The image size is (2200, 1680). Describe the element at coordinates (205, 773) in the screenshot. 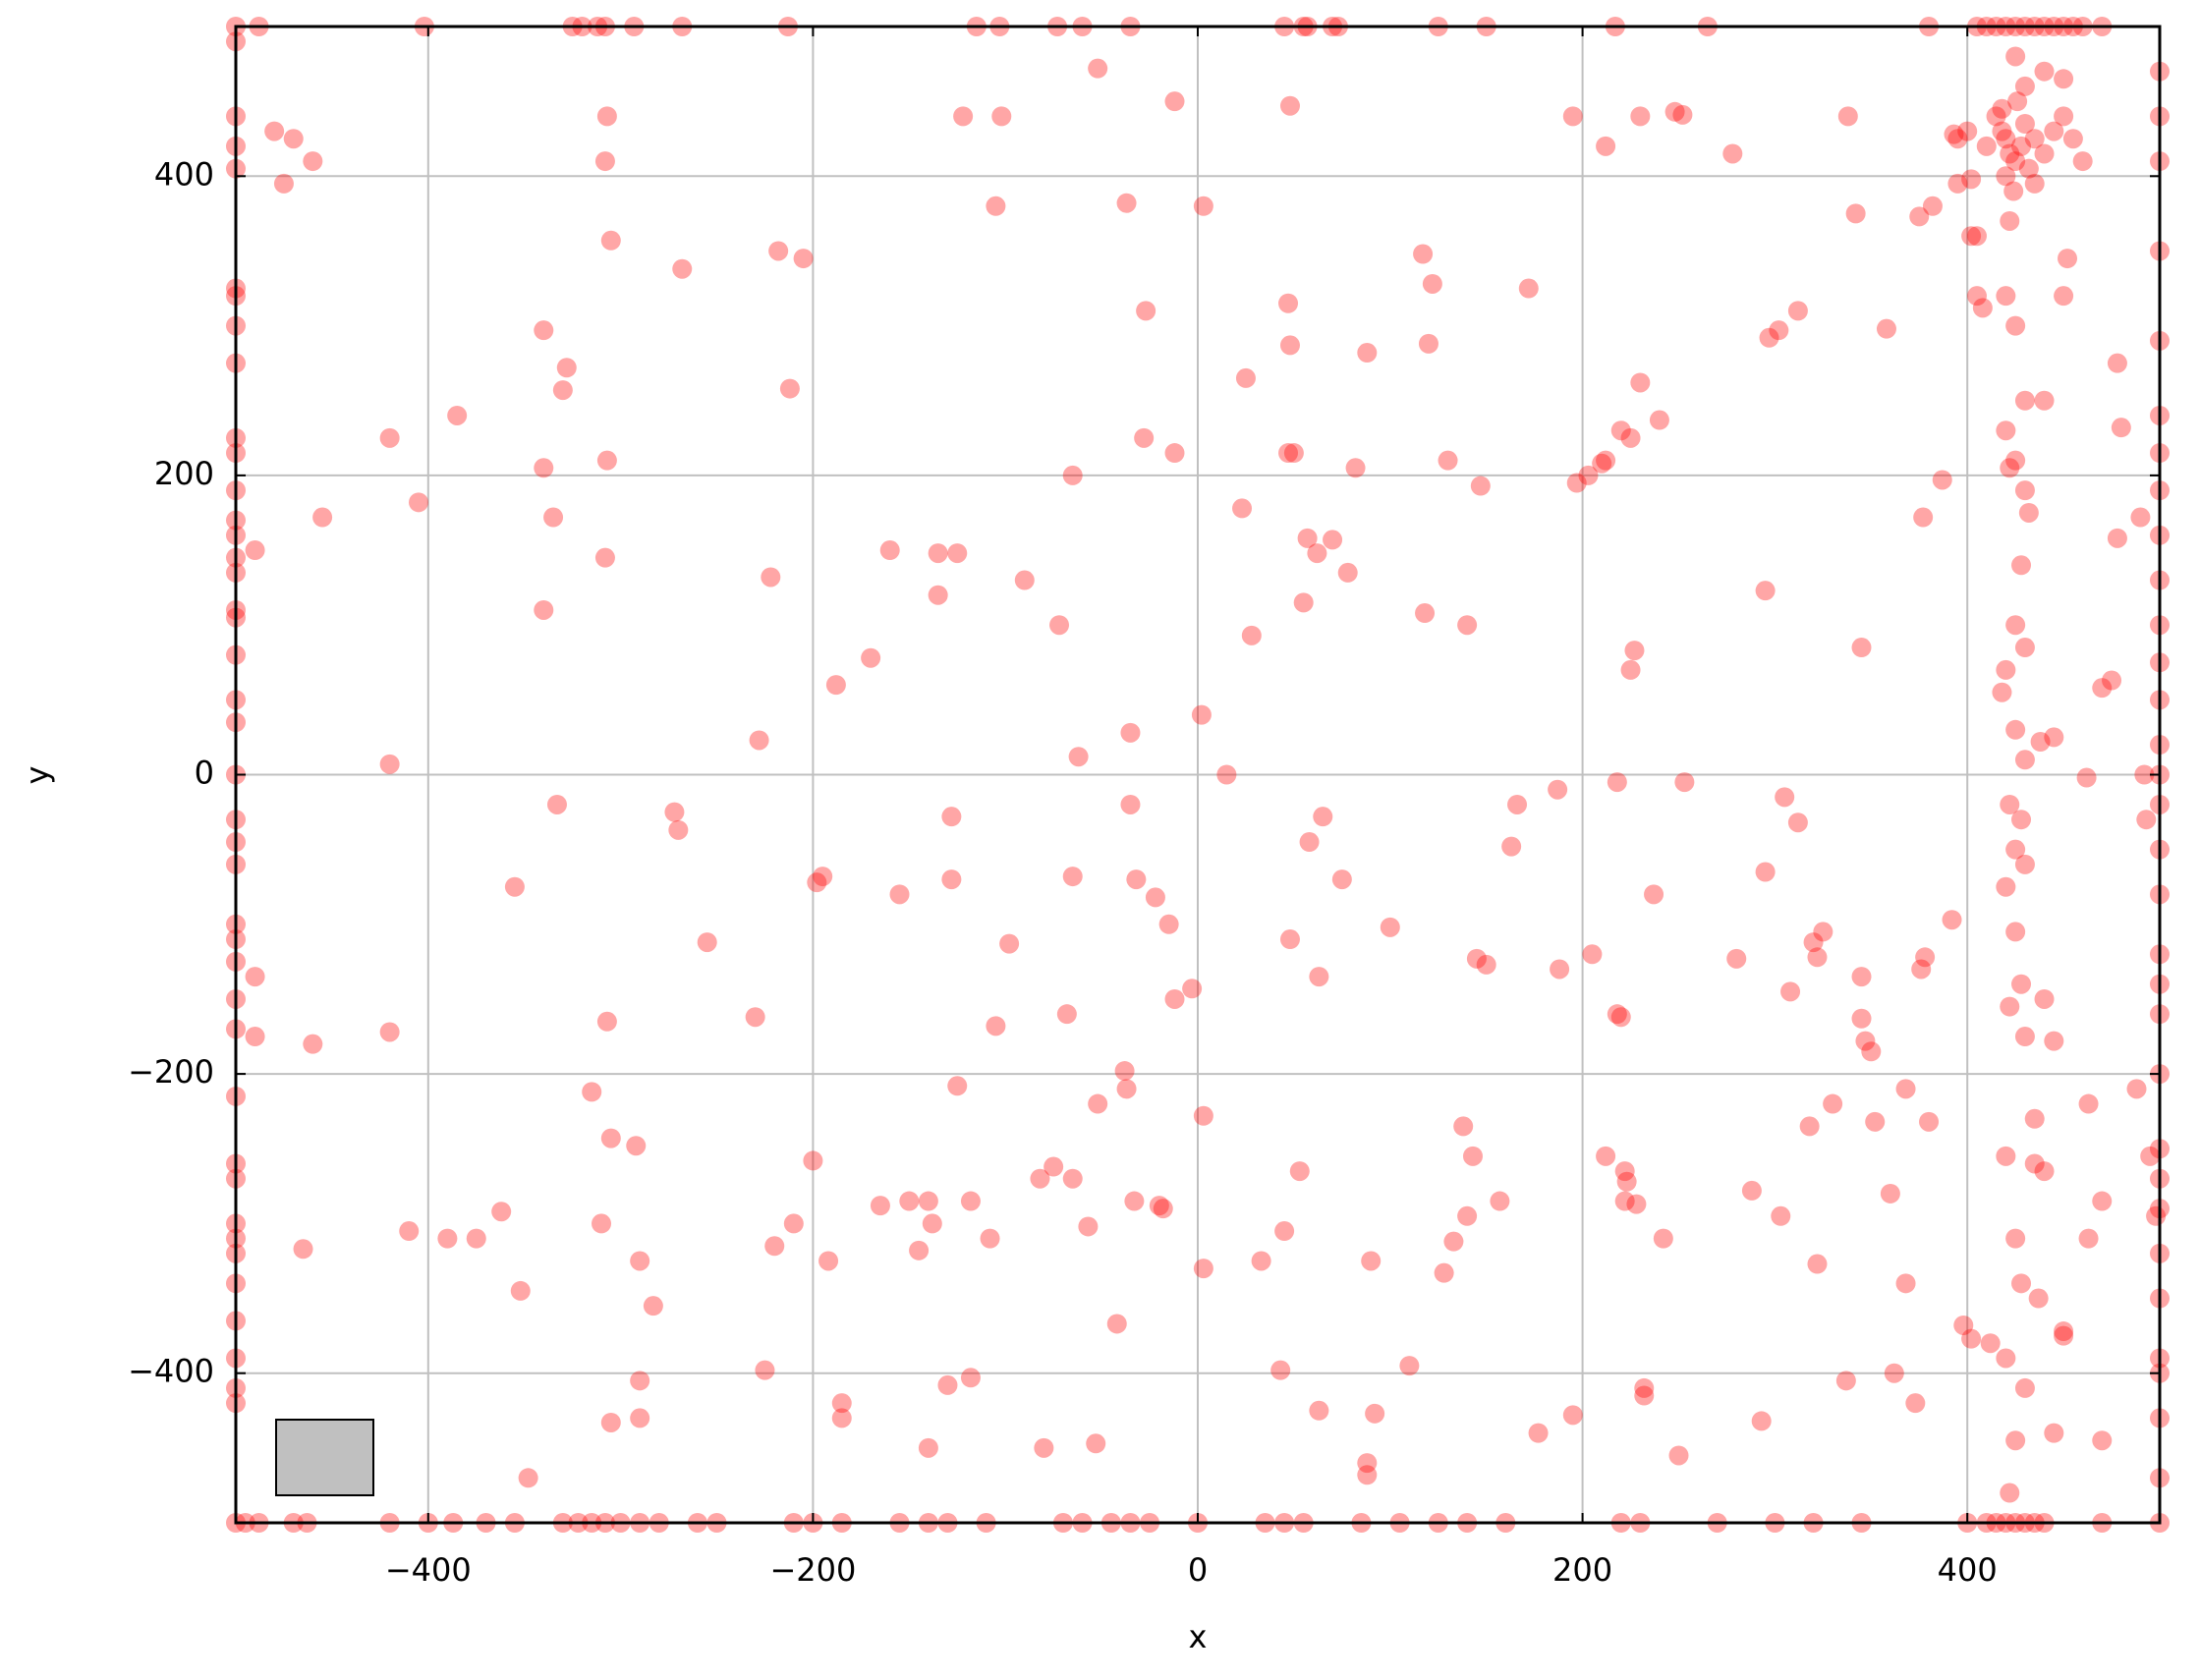

I see `y-tick-label: 0` at that location.